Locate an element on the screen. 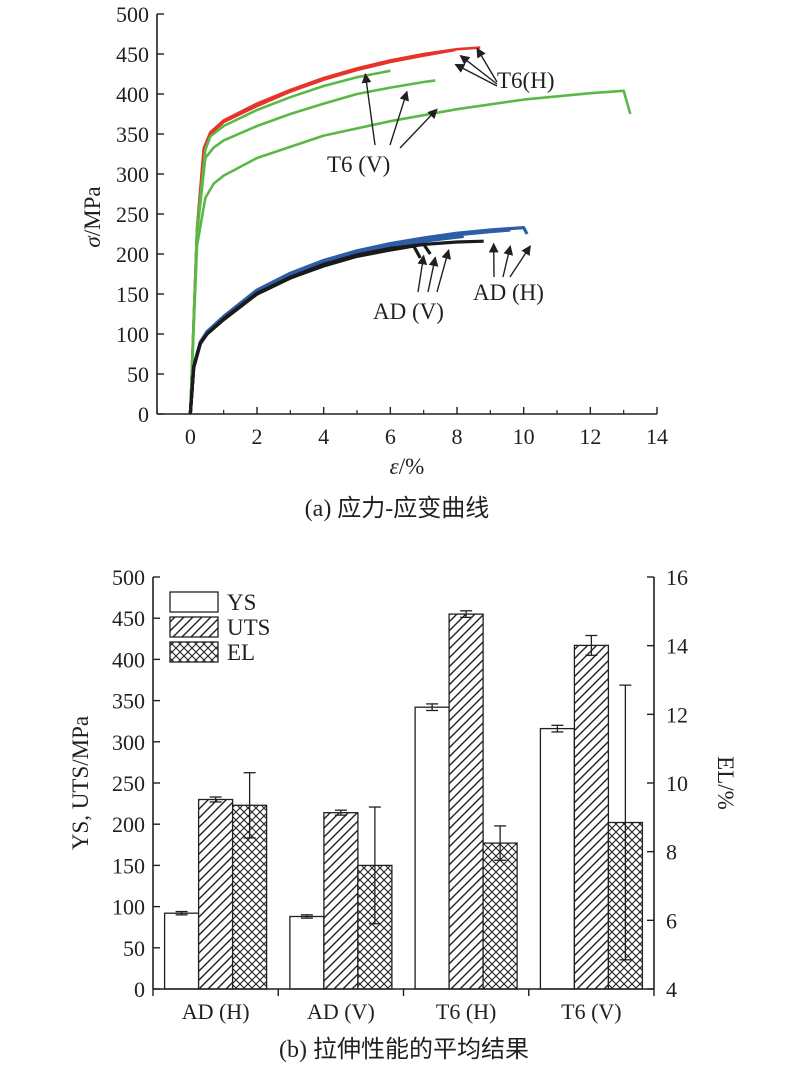 This screenshot has height=1072, width=800. y-tick-label: 300 is located at coordinates (132, 174).